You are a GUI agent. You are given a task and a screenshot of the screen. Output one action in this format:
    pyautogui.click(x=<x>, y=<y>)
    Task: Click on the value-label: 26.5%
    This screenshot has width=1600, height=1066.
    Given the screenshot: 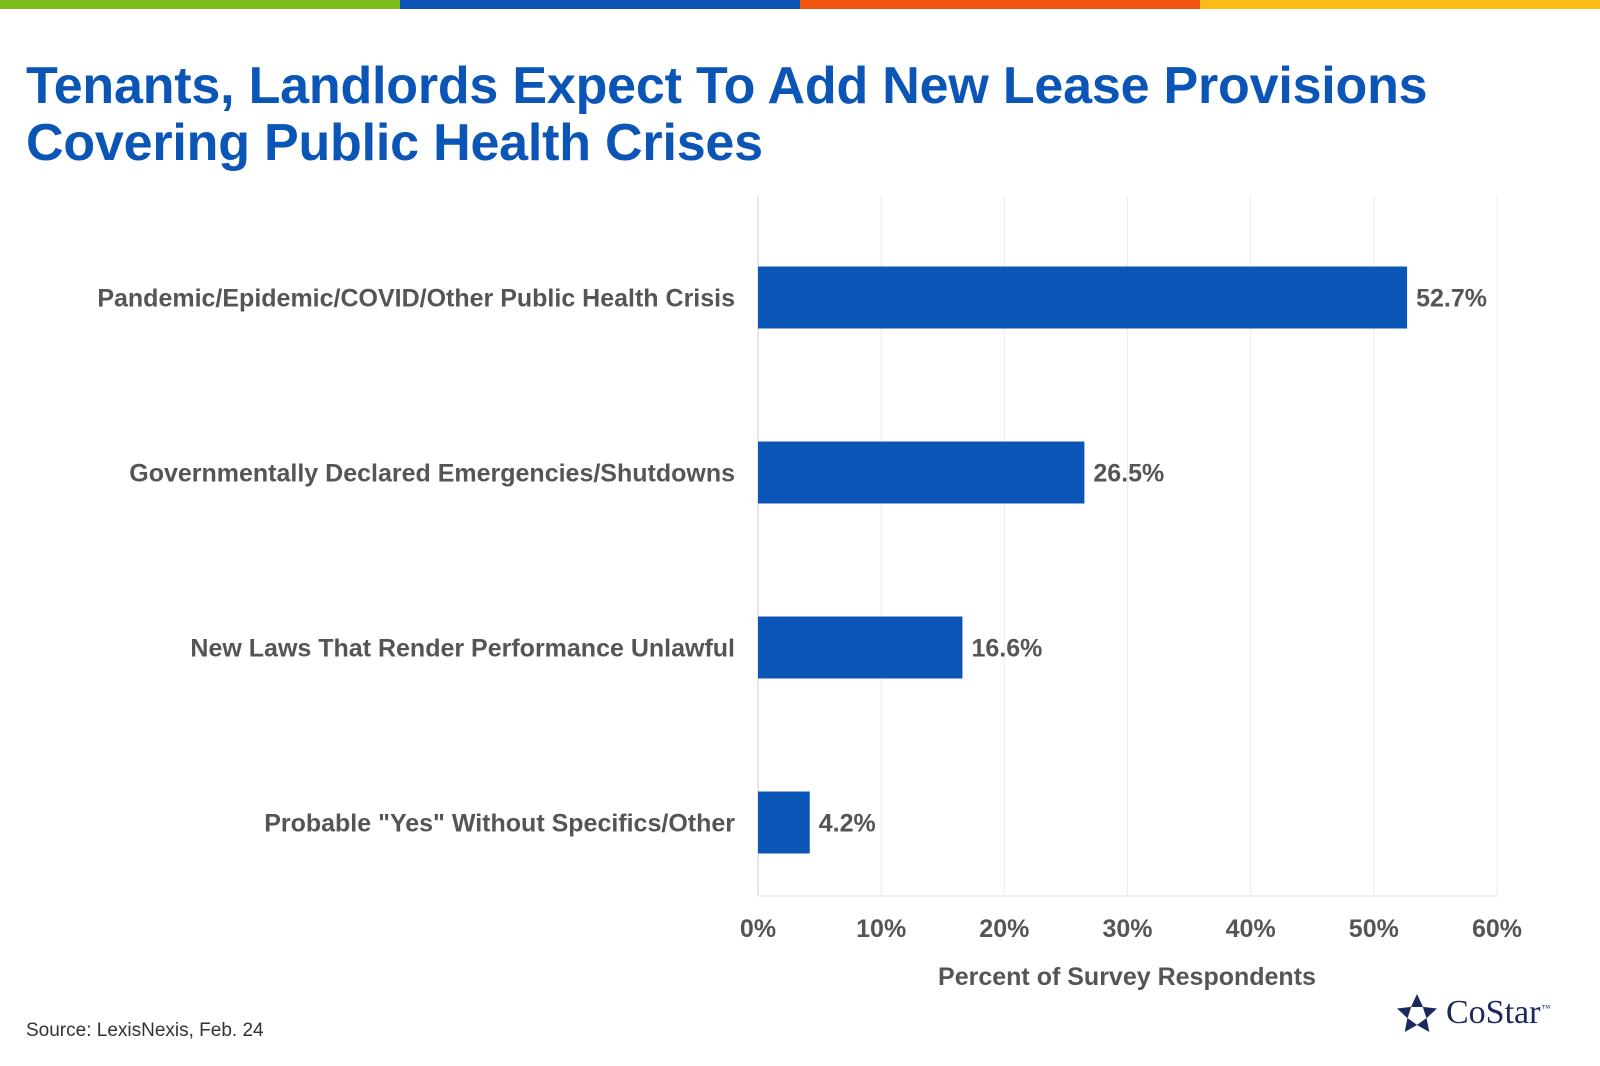 What is the action you would take?
    pyautogui.click(x=1128, y=474)
    